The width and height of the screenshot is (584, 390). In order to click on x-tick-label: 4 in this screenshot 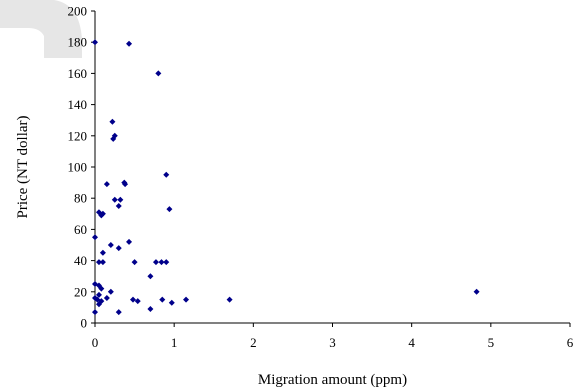, I will do `click(411, 342)`.